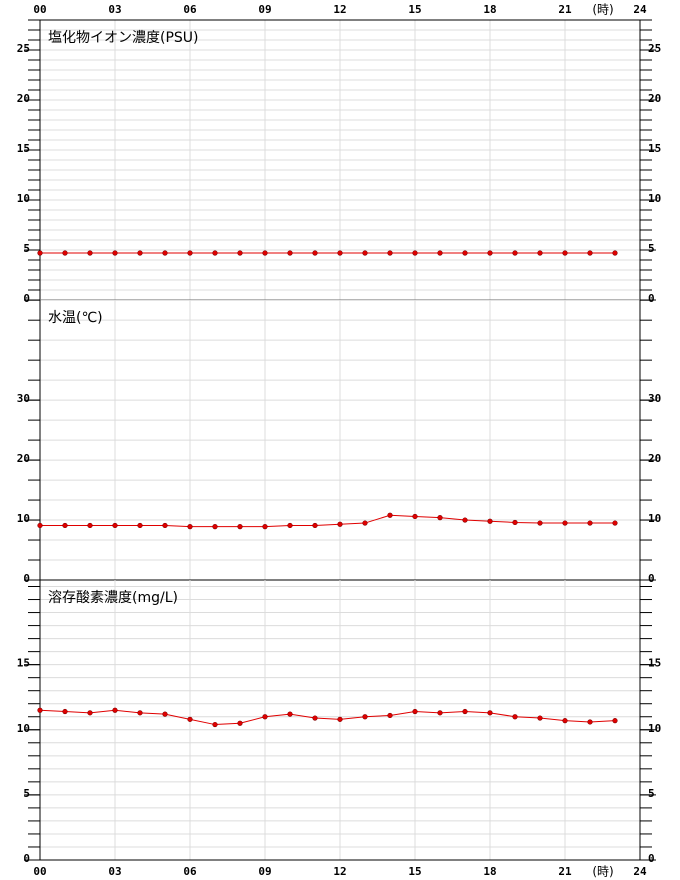  Describe the element at coordinates (565, 9) in the screenshot. I see `x-tick-label: 21` at that location.